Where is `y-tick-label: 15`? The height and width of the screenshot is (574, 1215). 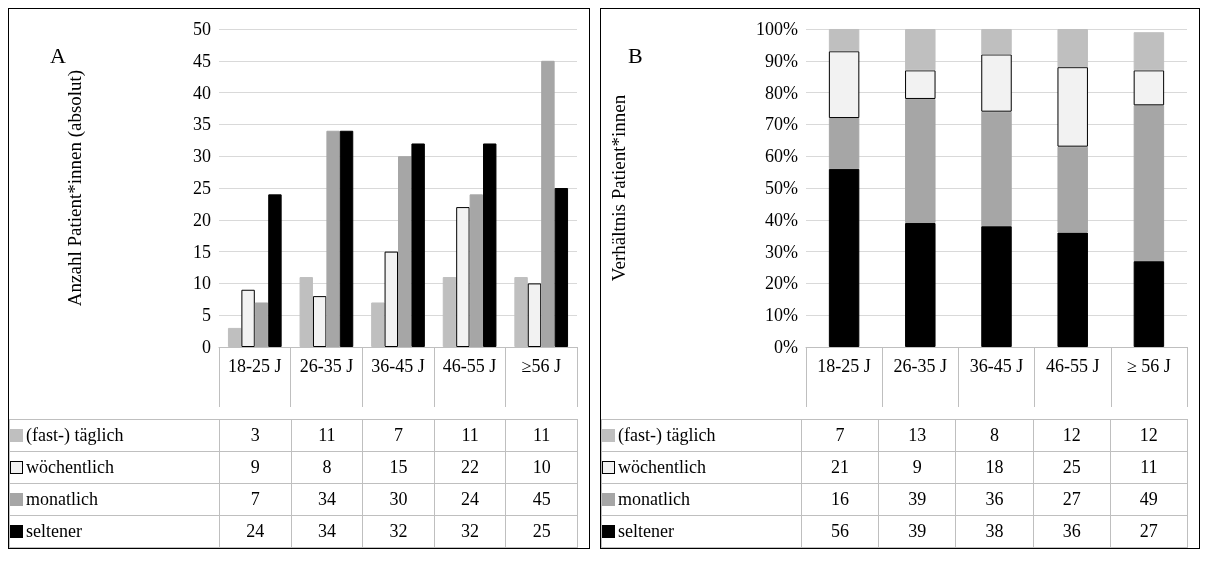 y-tick-label: 15 is located at coordinates (202, 251).